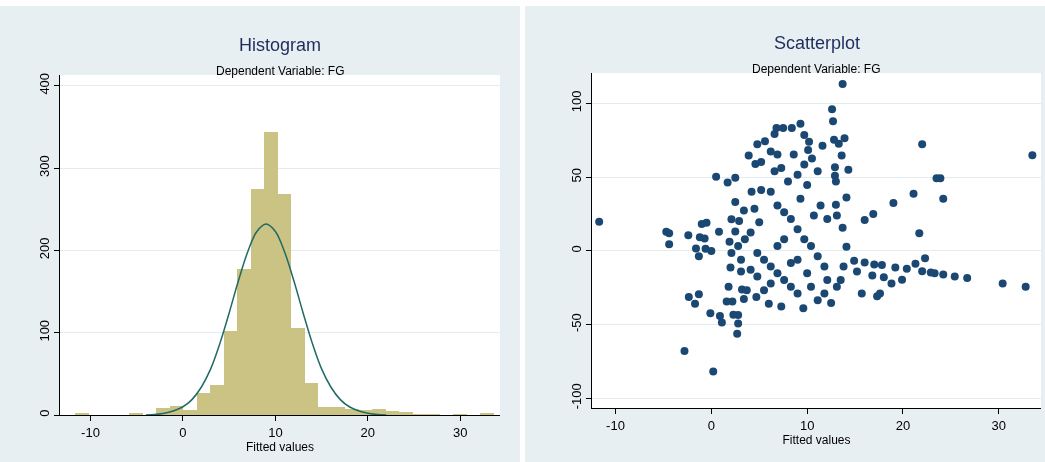  What do you see at coordinates (817, 43) in the screenshot?
I see `chart-title: Scatterplot` at bounding box center [817, 43].